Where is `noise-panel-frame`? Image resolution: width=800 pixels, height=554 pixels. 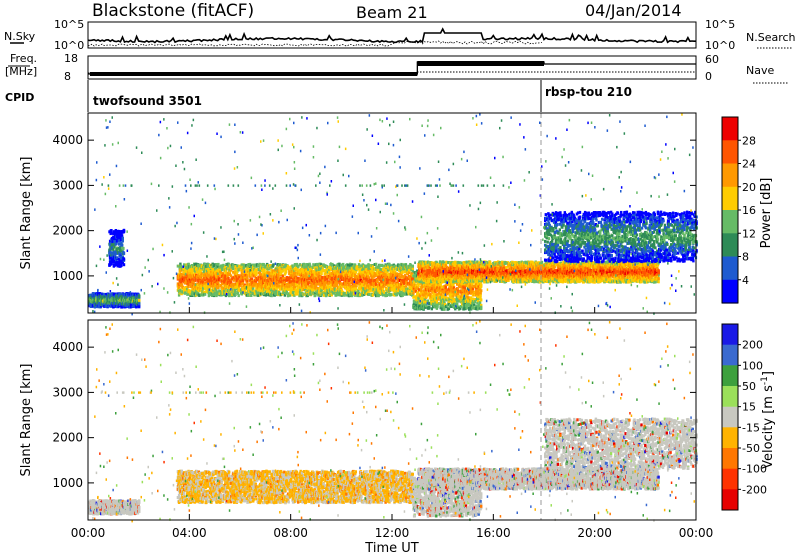 noise-panel-frame is located at coordinates (392, 35).